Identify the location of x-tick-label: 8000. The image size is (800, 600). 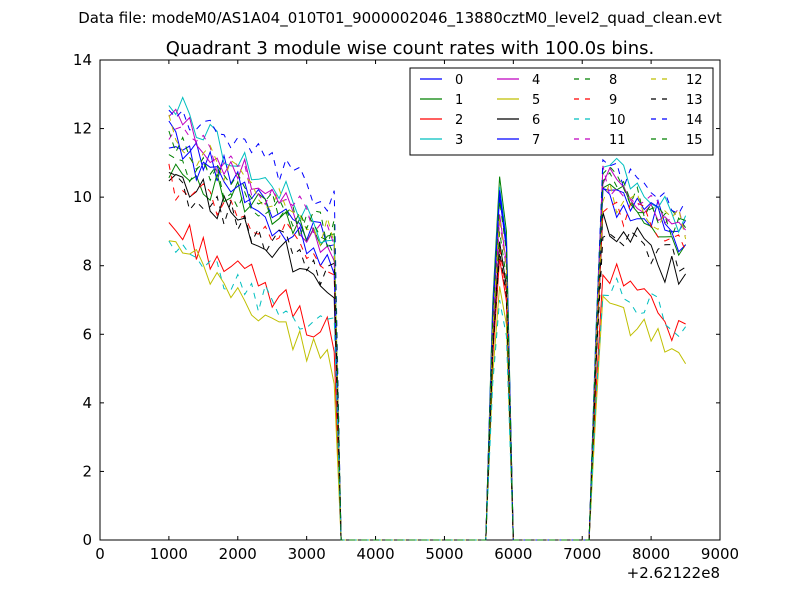
(651, 554).